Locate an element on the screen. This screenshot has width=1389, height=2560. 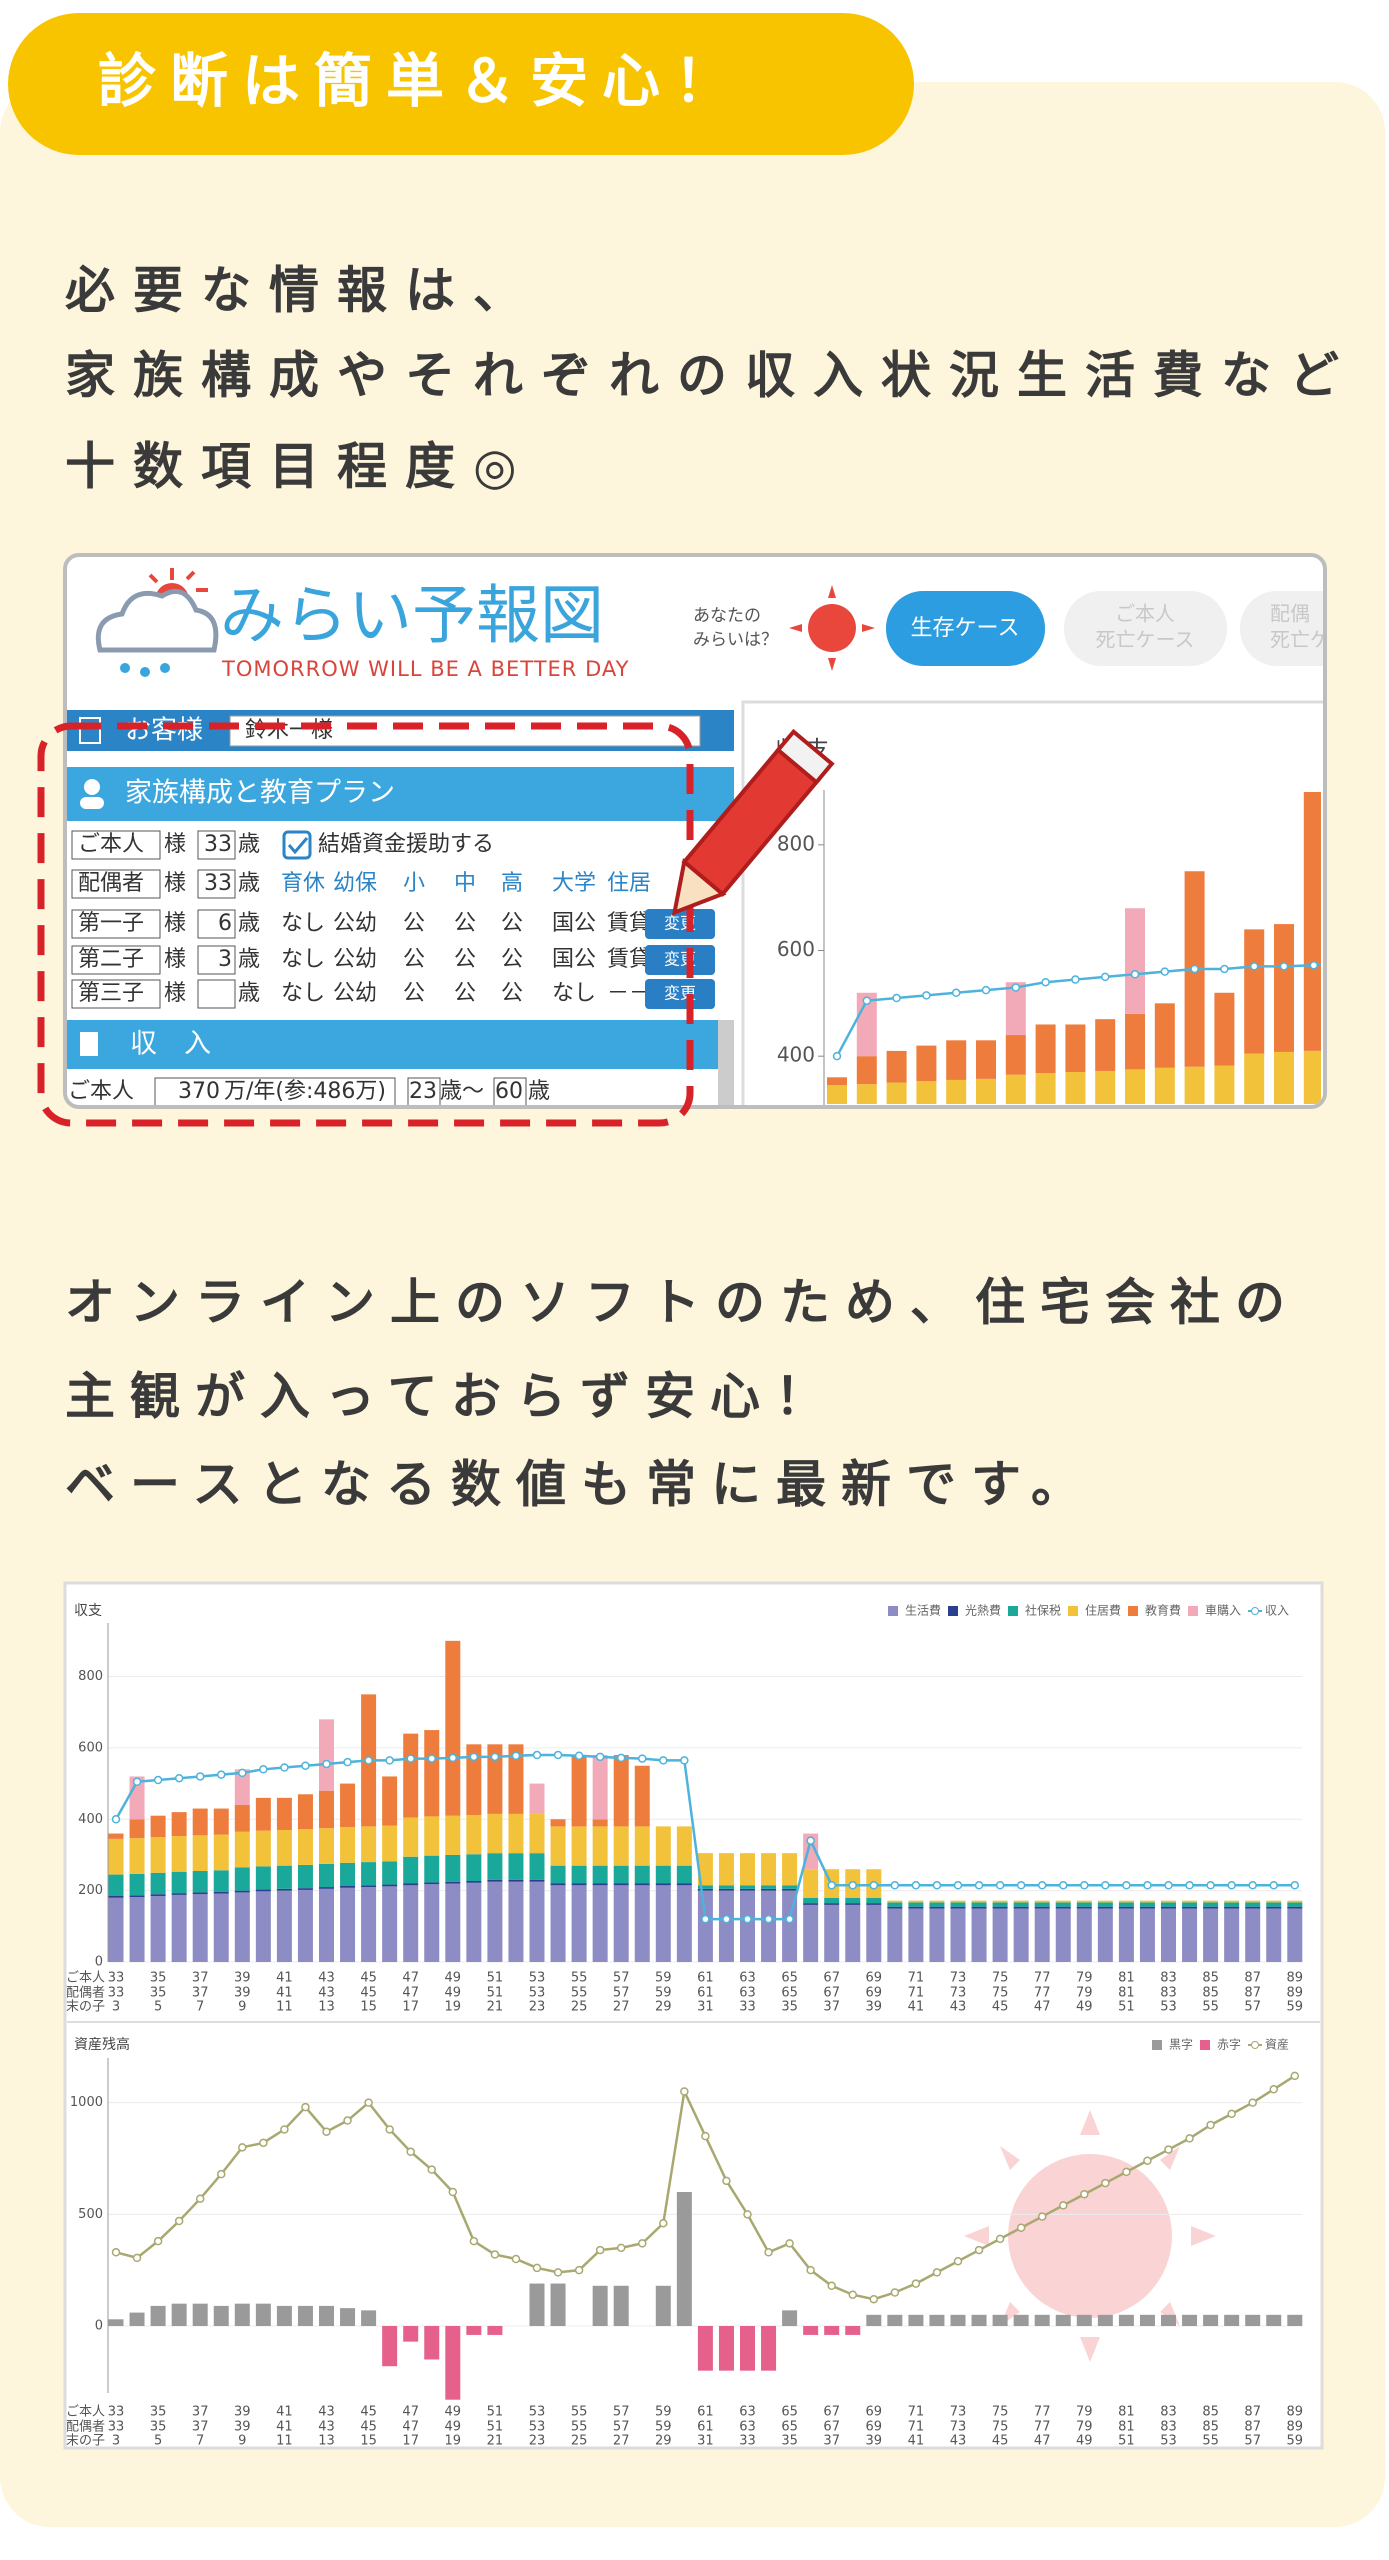
x-tick-label: 41 is located at coordinates (284, 1978).